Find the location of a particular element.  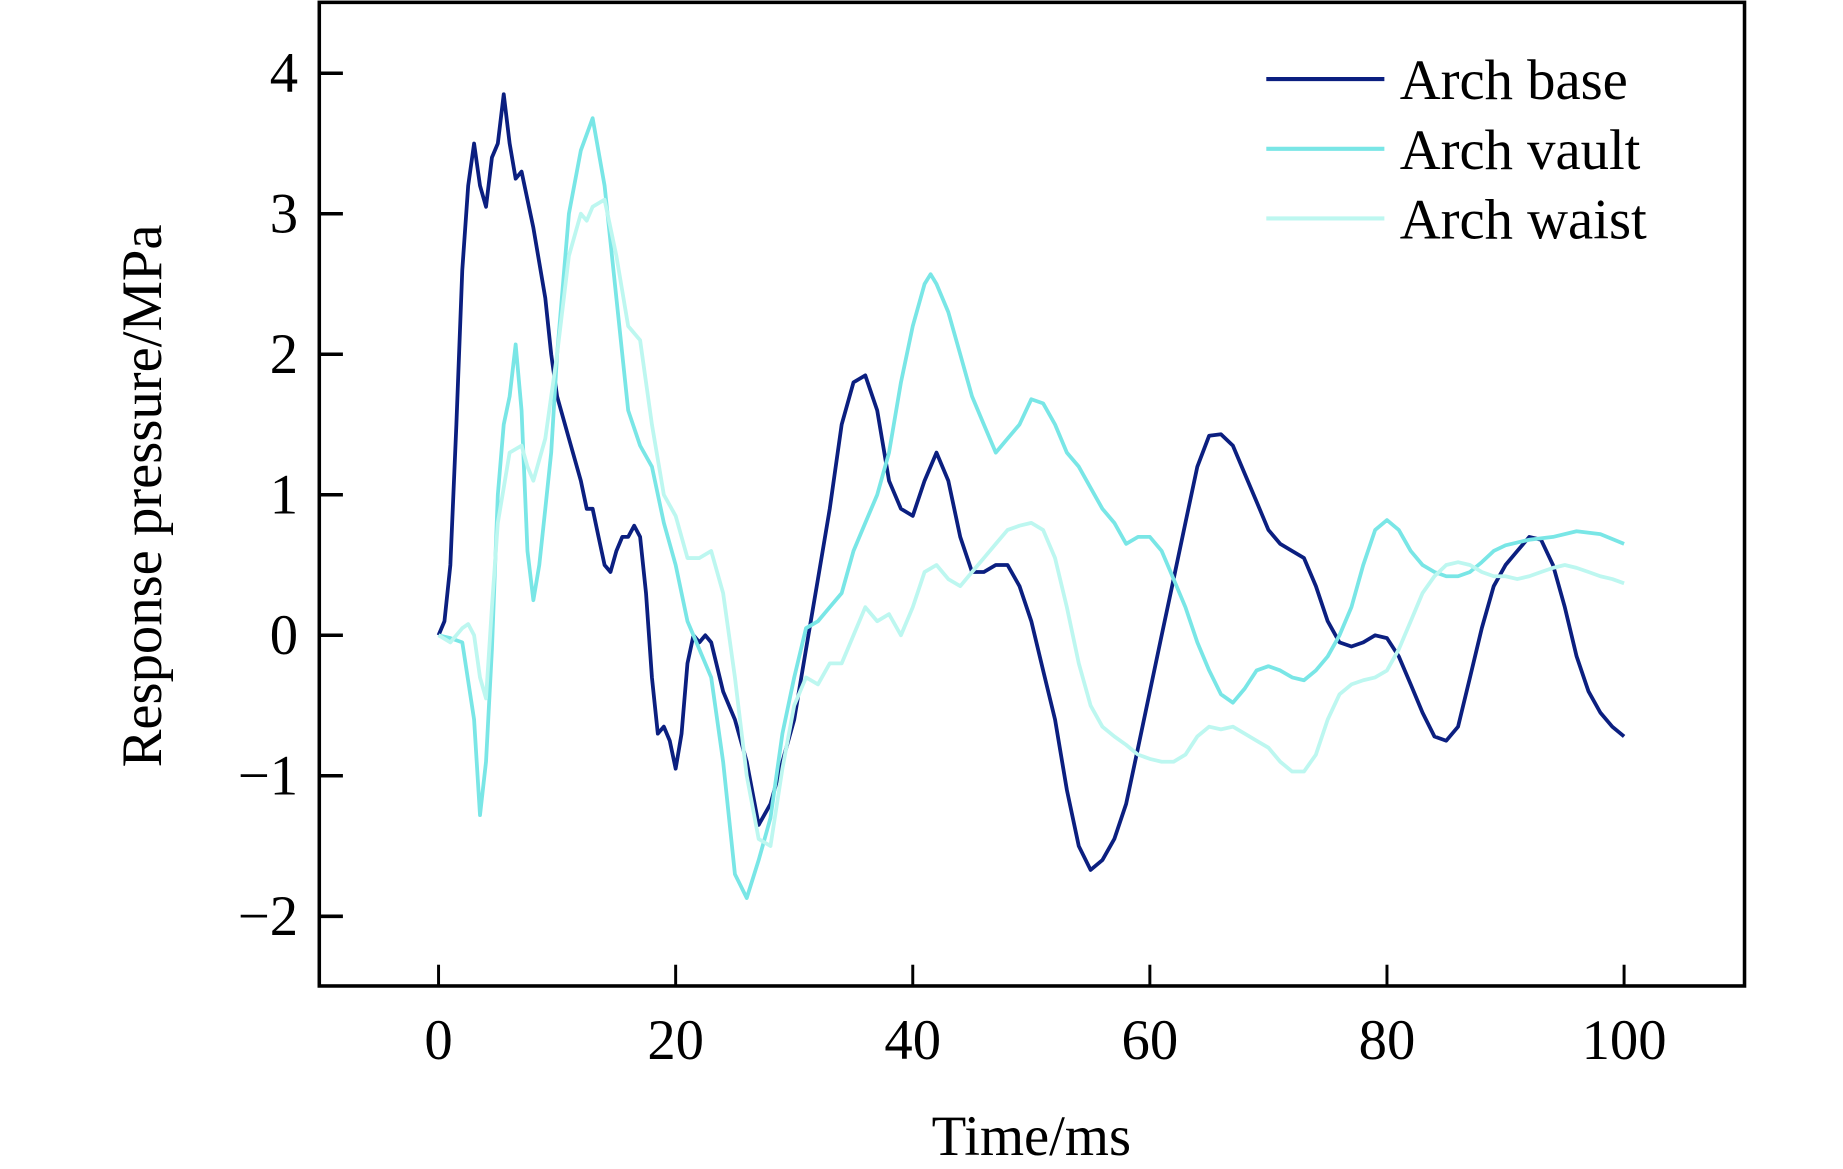

x-axis-label: Time/ms is located at coordinates (1031, 1137).